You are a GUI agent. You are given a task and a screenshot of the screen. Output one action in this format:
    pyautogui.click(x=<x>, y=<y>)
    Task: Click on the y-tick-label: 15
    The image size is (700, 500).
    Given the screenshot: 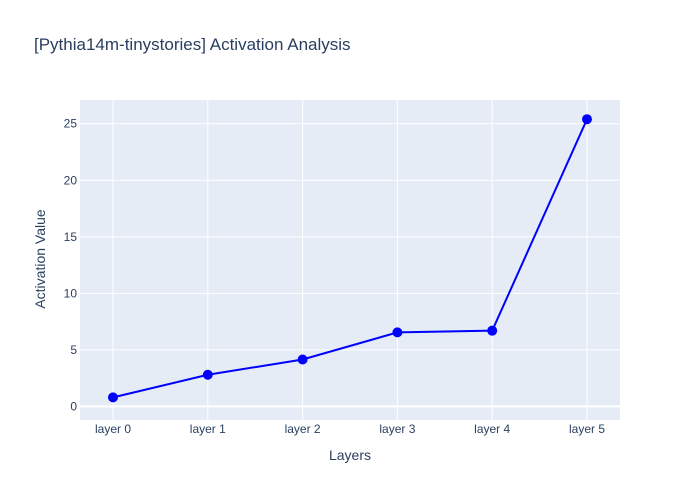 What is the action you would take?
    pyautogui.click(x=71, y=237)
    